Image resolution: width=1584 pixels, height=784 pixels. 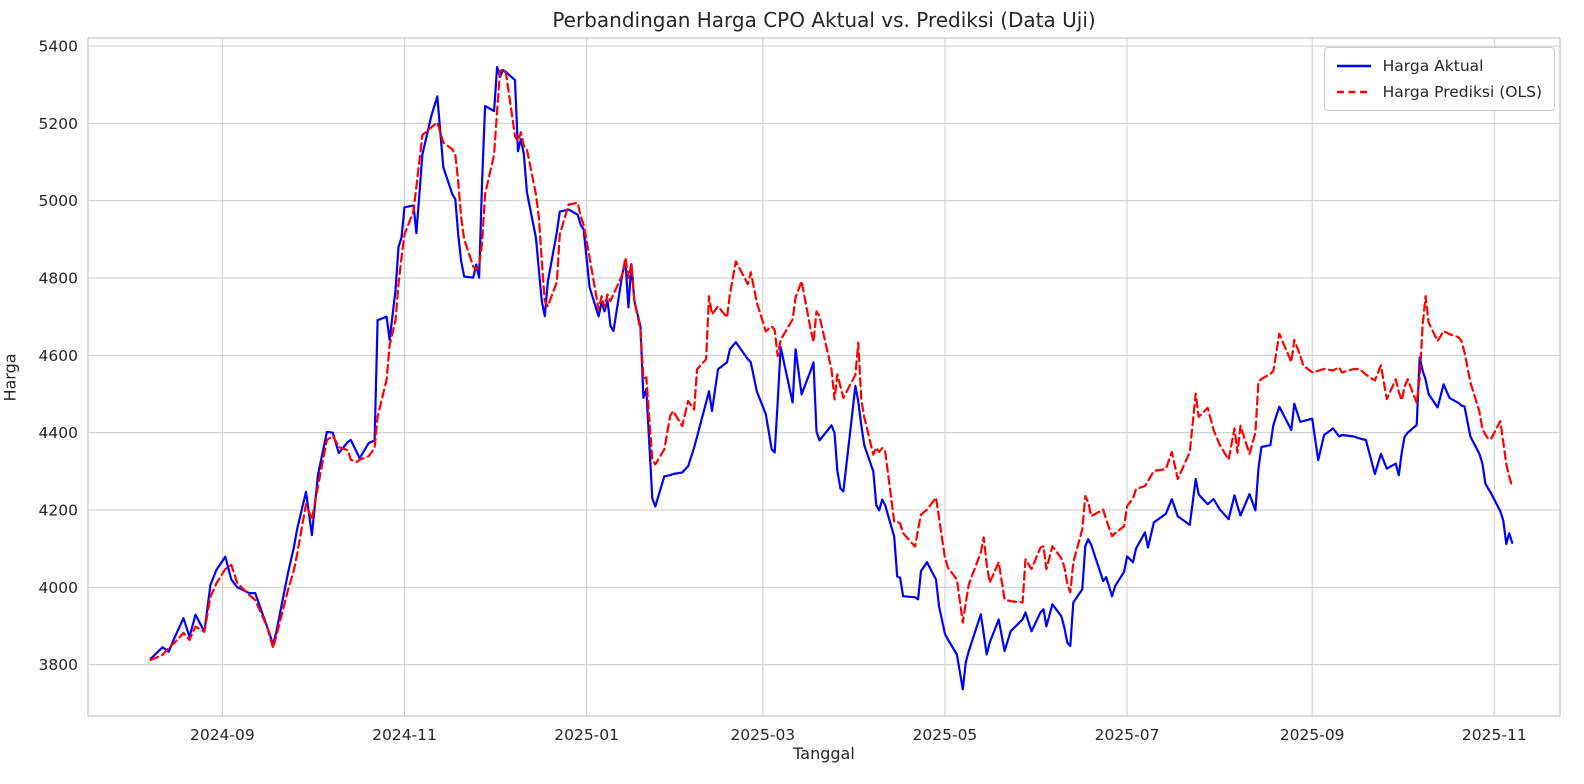 I want to click on x-tick-label: 2024-11, so click(x=404, y=735).